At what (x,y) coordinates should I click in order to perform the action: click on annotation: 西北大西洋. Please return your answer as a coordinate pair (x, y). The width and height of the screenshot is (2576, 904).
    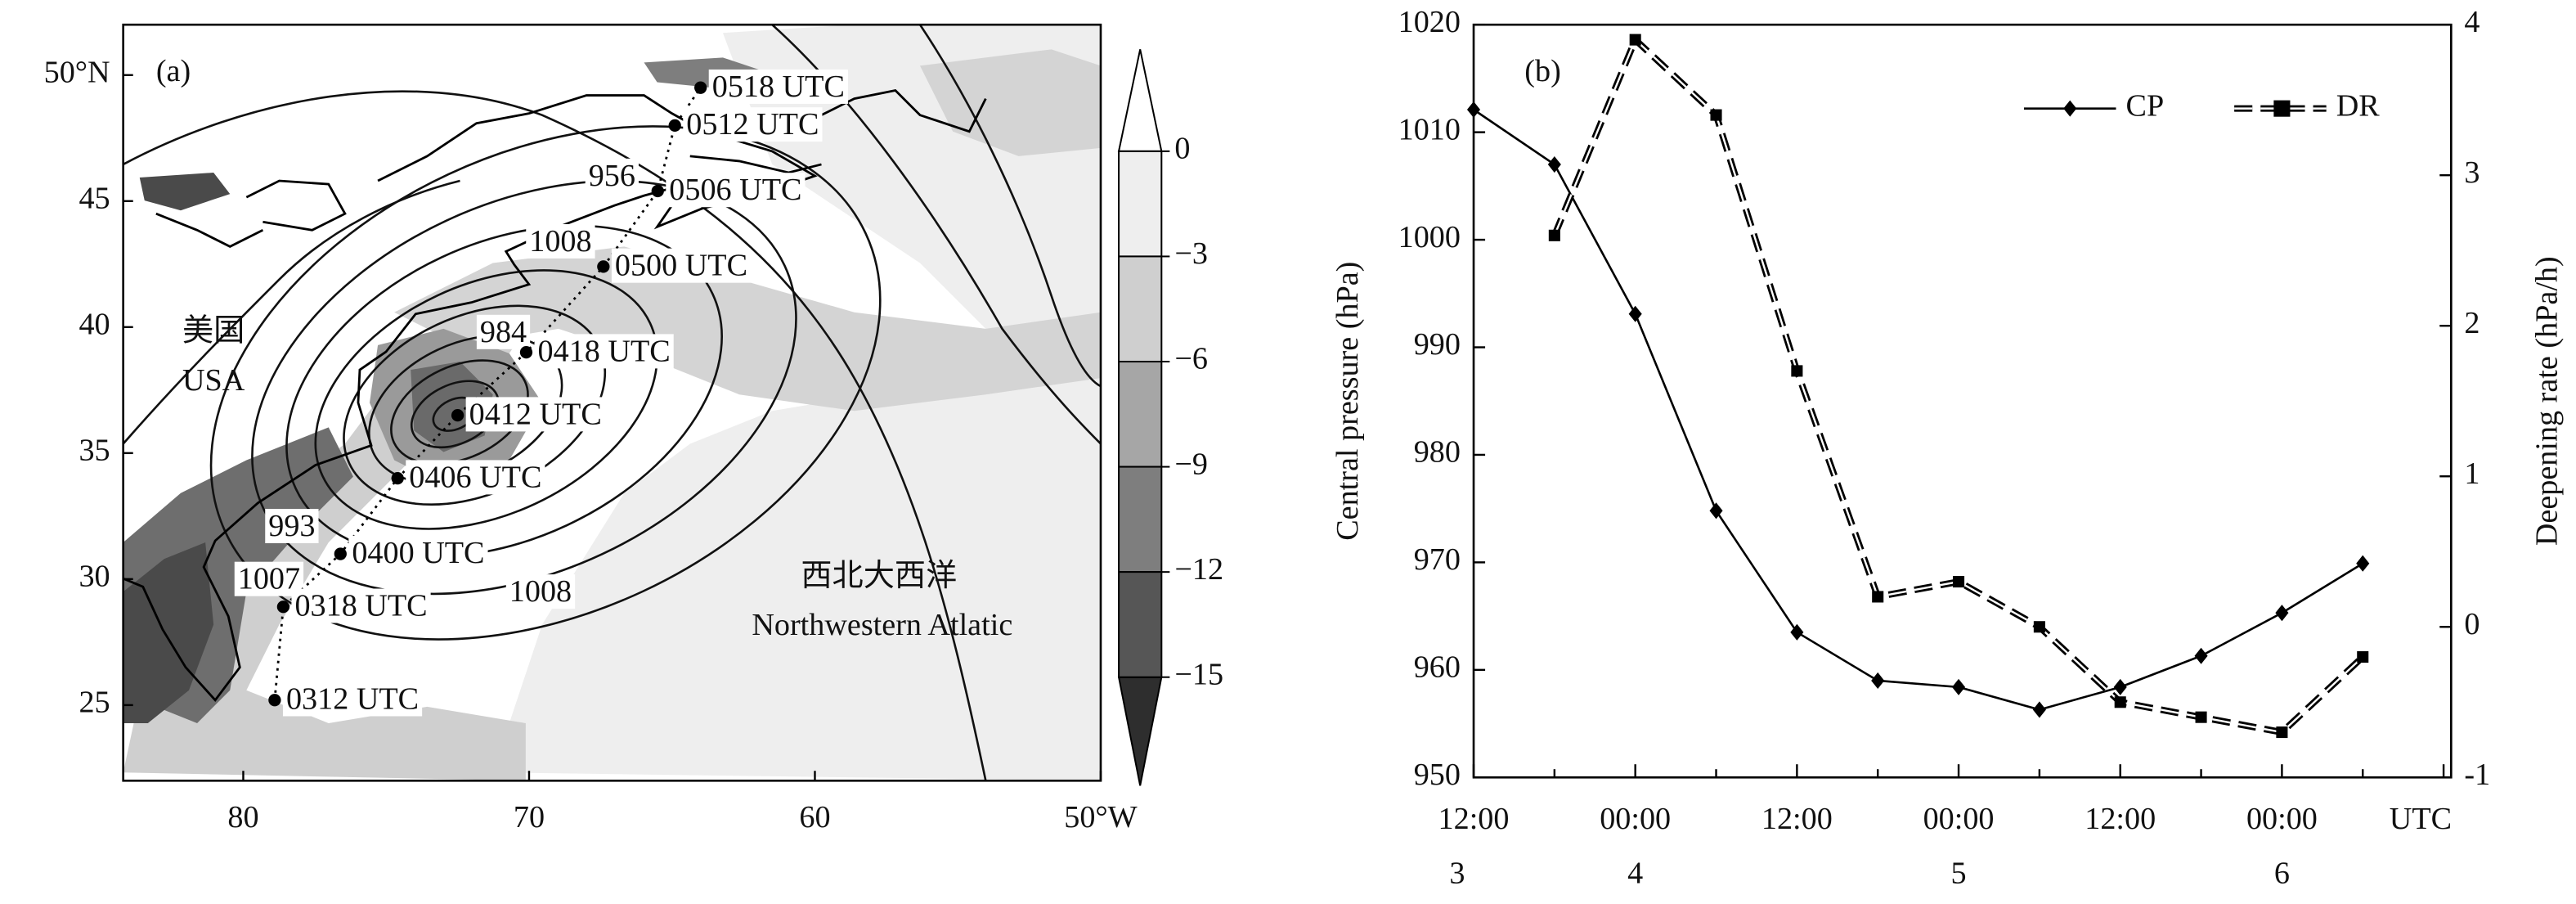
    Looking at the image, I should click on (879, 575).